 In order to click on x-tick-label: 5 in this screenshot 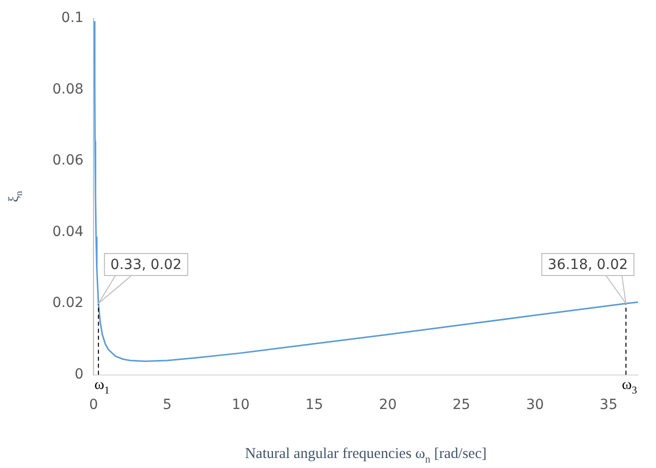, I will do `click(167, 404)`.